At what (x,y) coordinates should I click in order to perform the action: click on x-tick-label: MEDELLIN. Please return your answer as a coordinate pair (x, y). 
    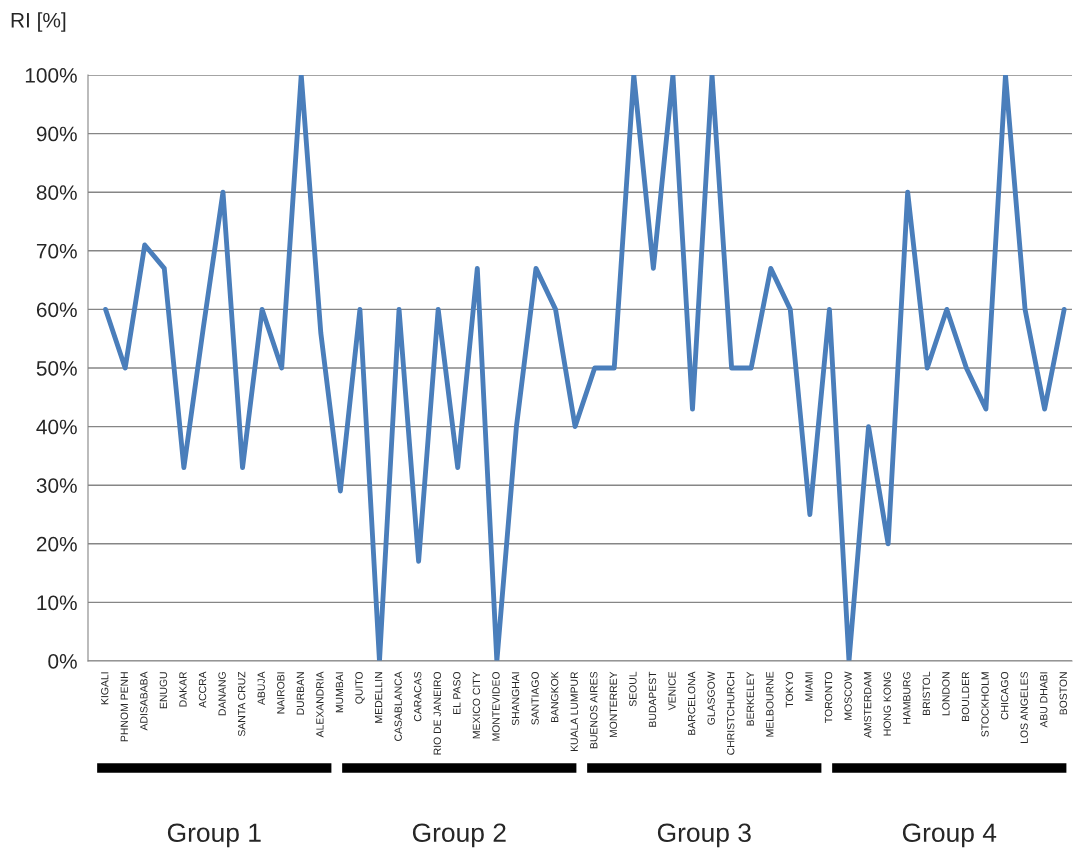
    Looking at the image, I should click on (379, 697).